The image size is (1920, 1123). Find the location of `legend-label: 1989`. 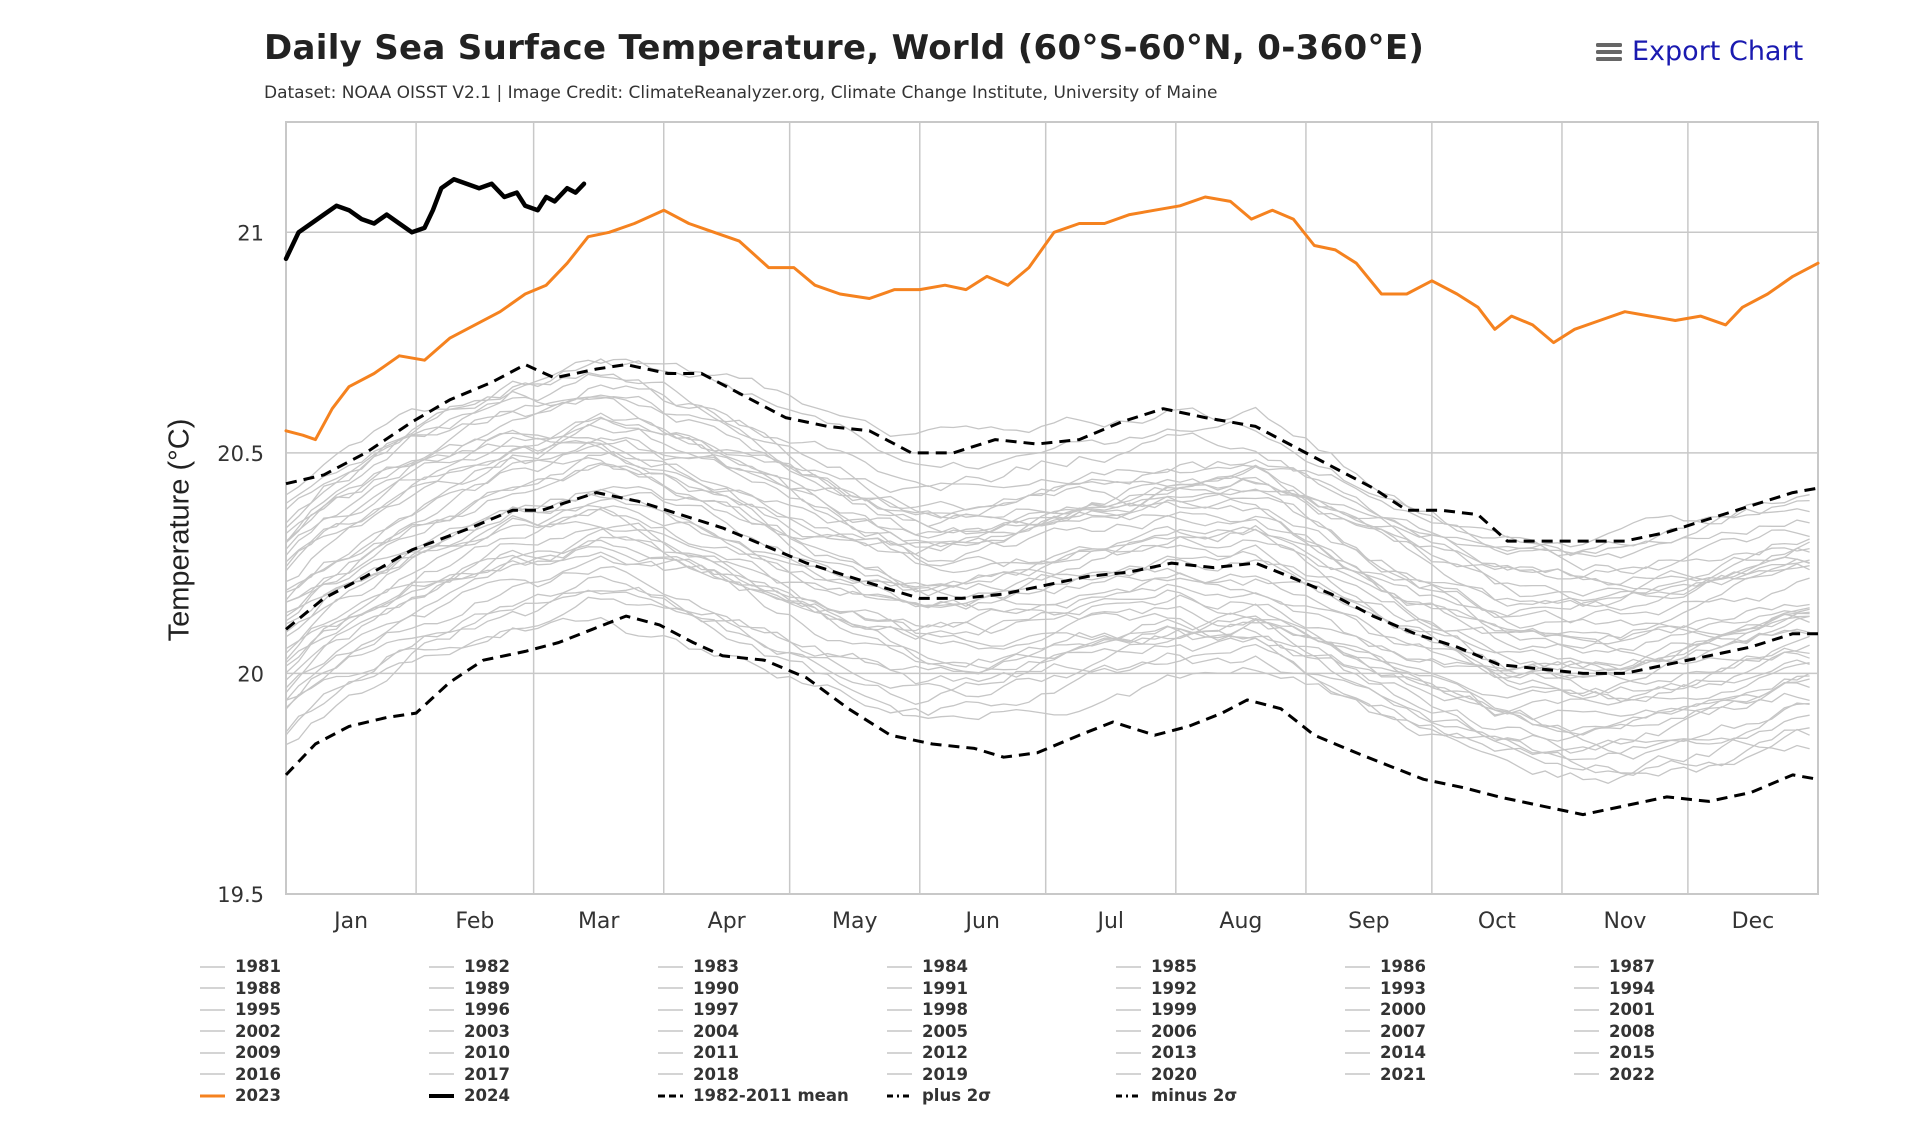

legend-label: 1989 is located at coordinates (487, 988).